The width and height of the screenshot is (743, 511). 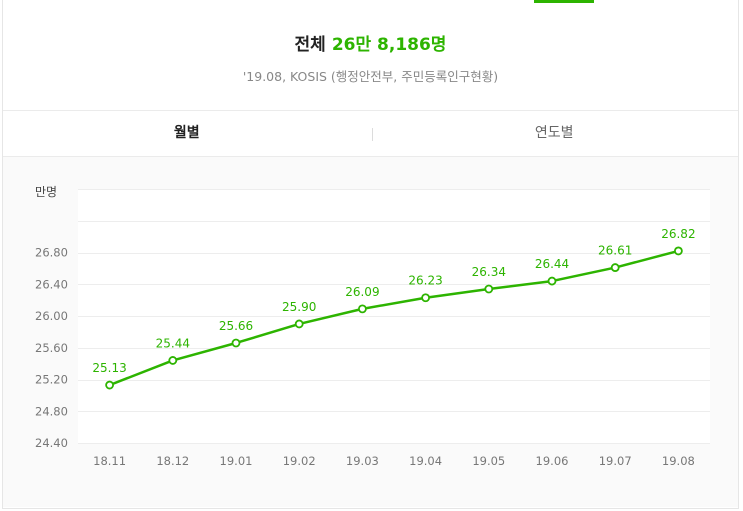 What do you see at coordinates (51, 284) in the screenshot?
I see `y-tick-label: 26.40` at bounding box center [51, 284].